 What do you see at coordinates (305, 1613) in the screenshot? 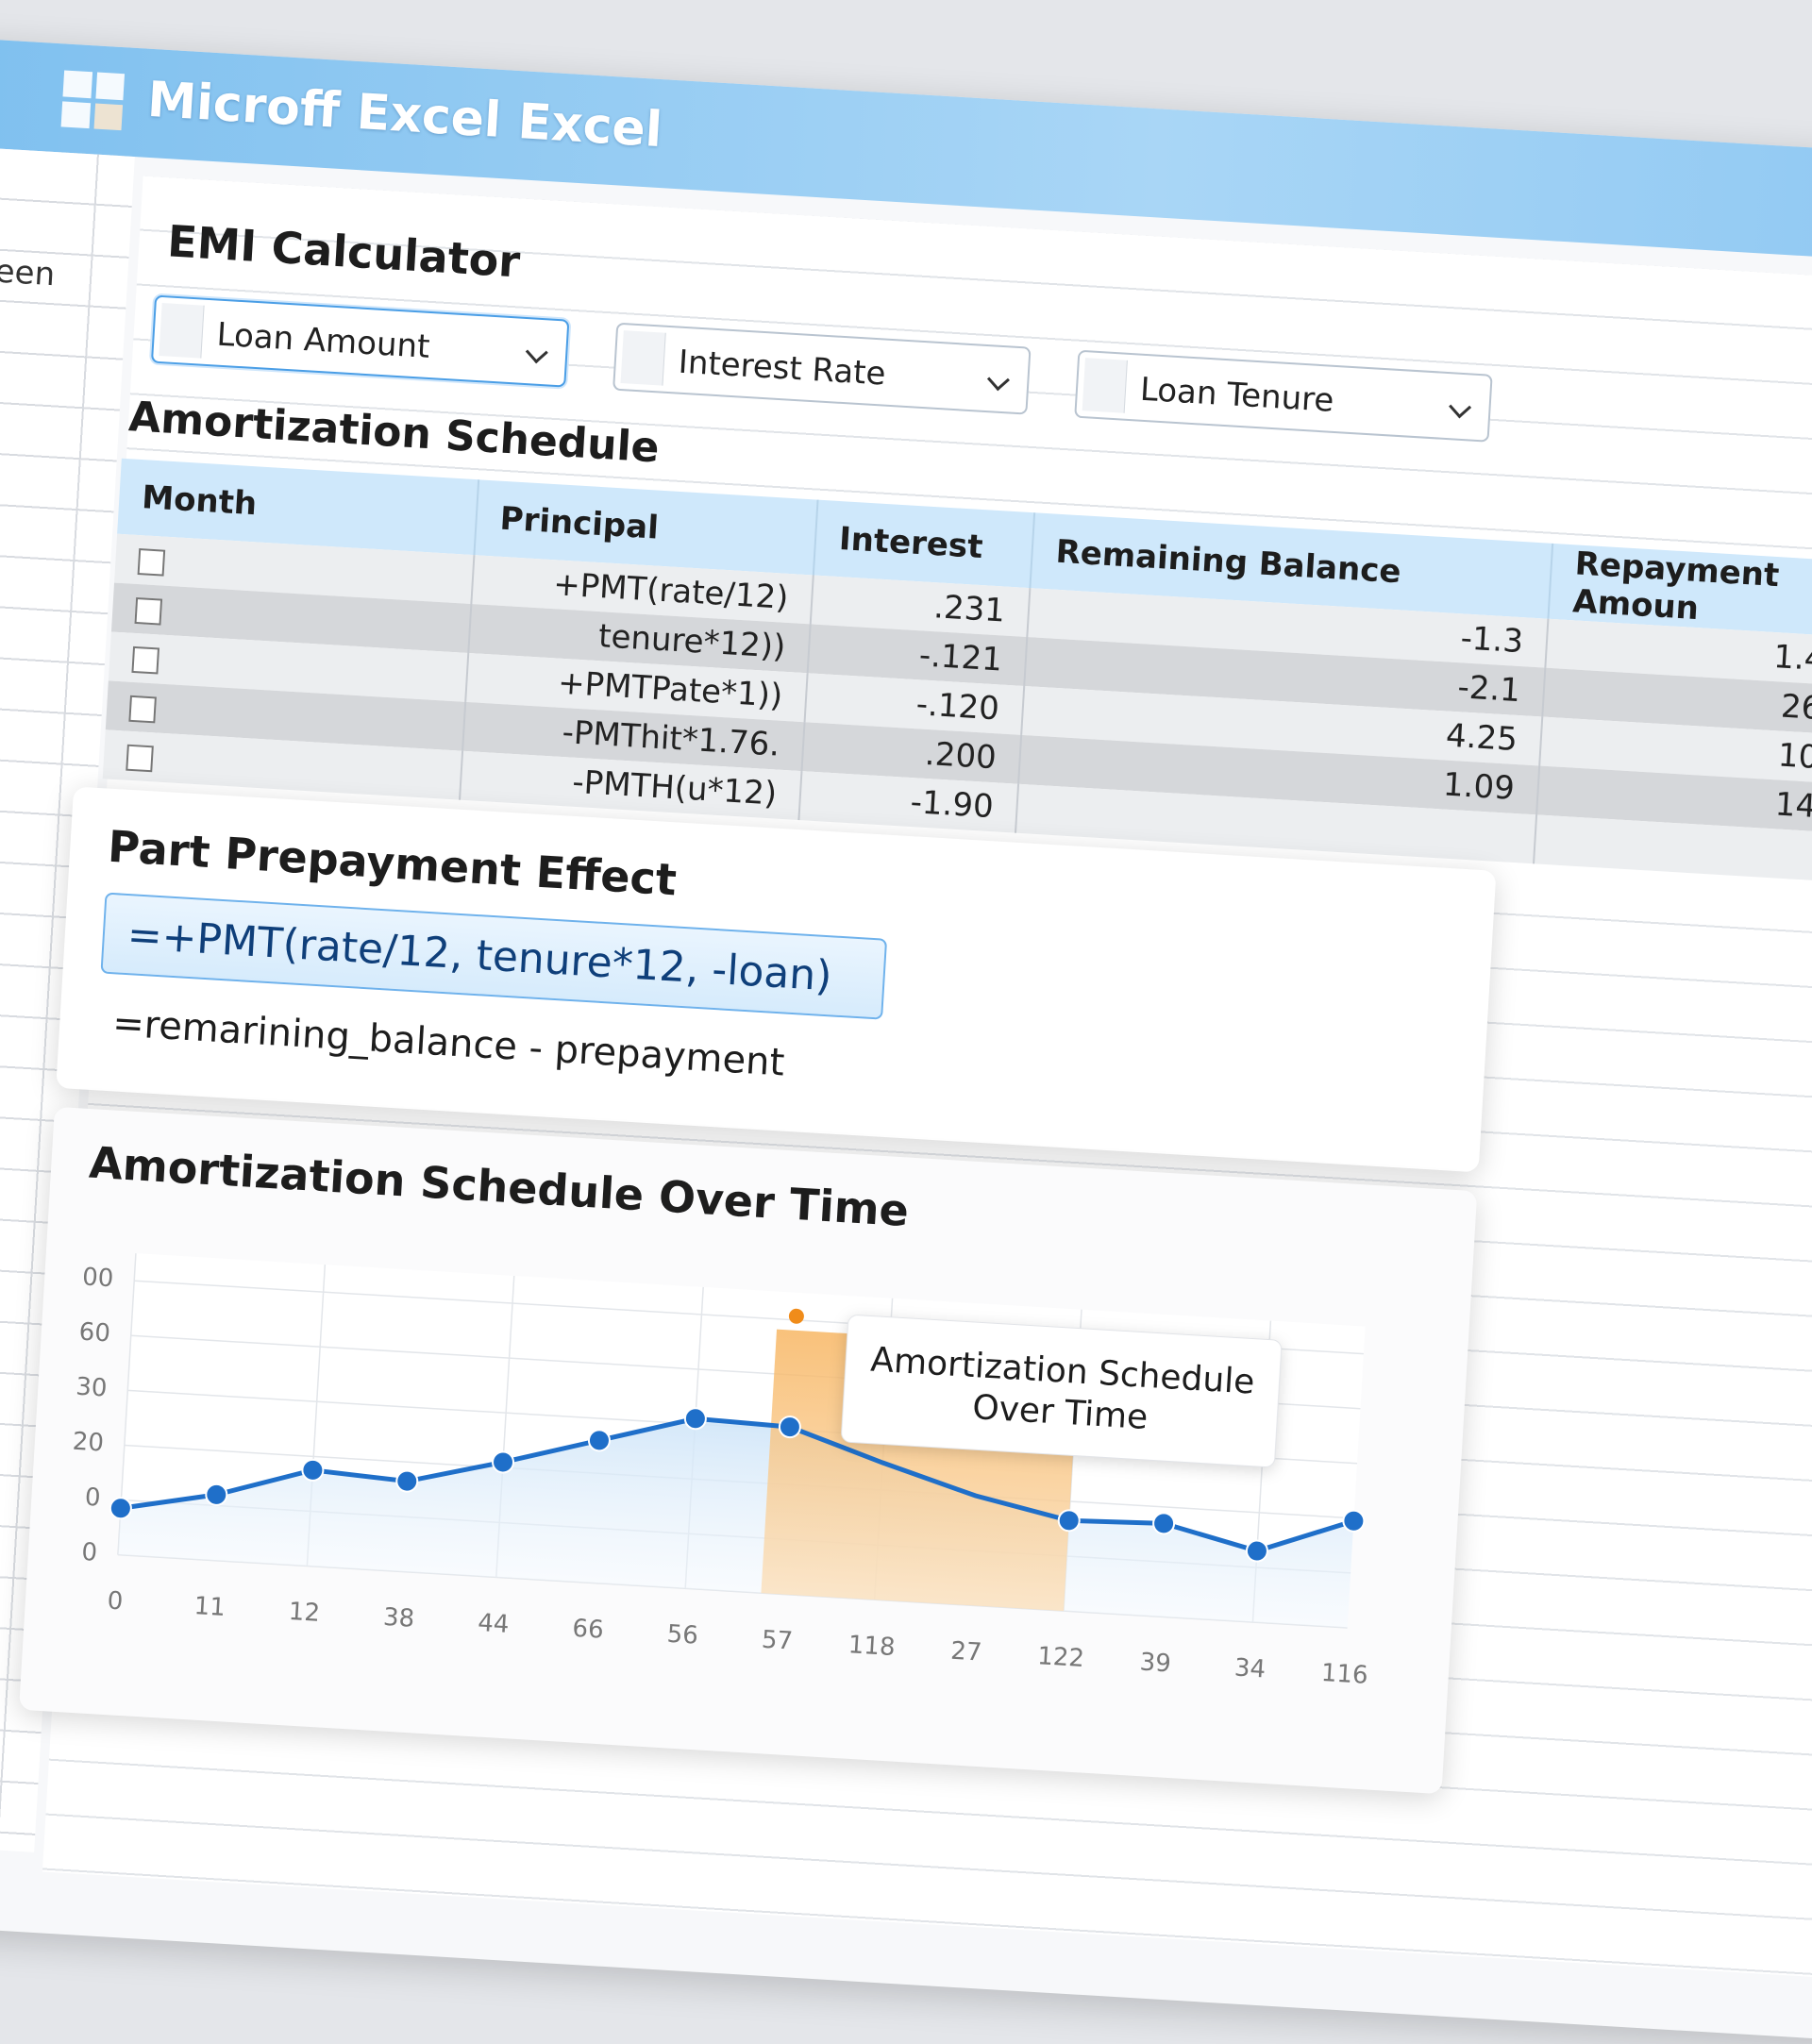
I see `x-tick-label: 12` at bounding box center [305, 1613].